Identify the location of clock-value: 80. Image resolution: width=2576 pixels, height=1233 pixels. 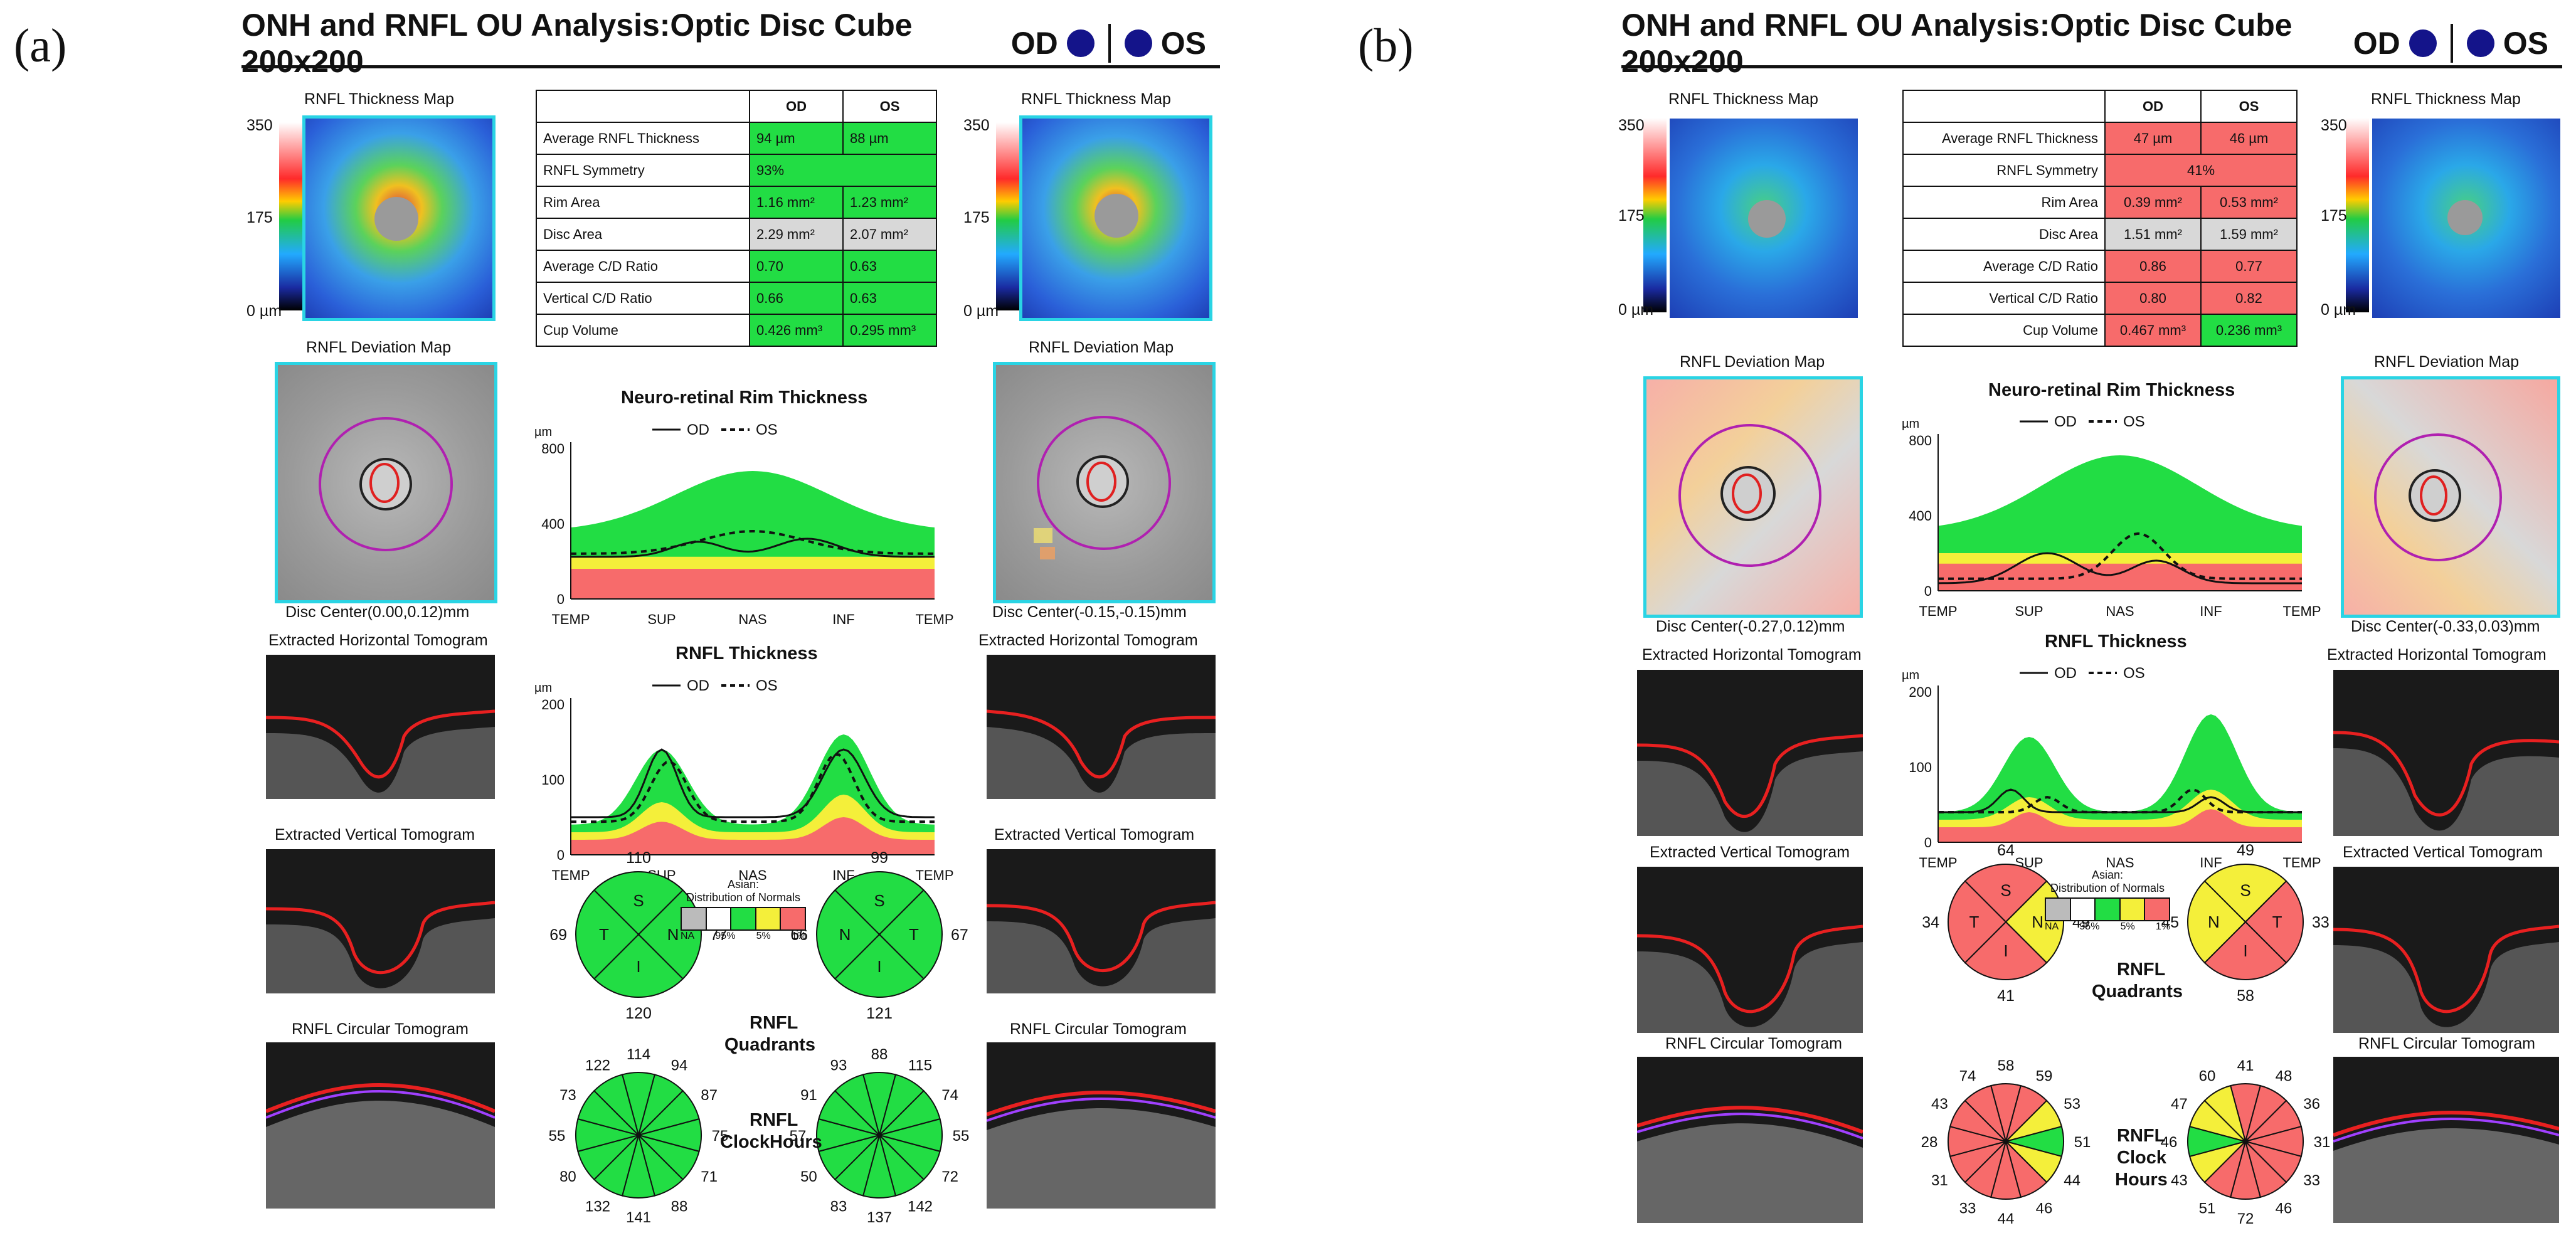
(567, 1176).